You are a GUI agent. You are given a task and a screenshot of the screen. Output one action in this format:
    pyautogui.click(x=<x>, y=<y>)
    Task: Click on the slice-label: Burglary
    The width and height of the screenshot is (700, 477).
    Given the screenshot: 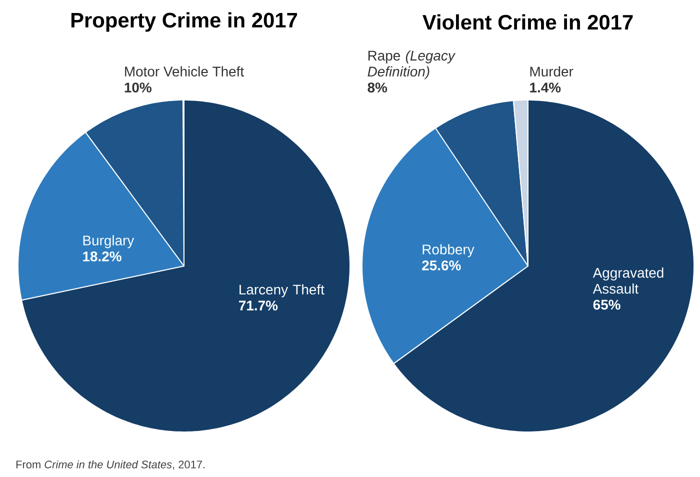 What is the action you would take?
    pyautogui.click(x=108, y=241)
    